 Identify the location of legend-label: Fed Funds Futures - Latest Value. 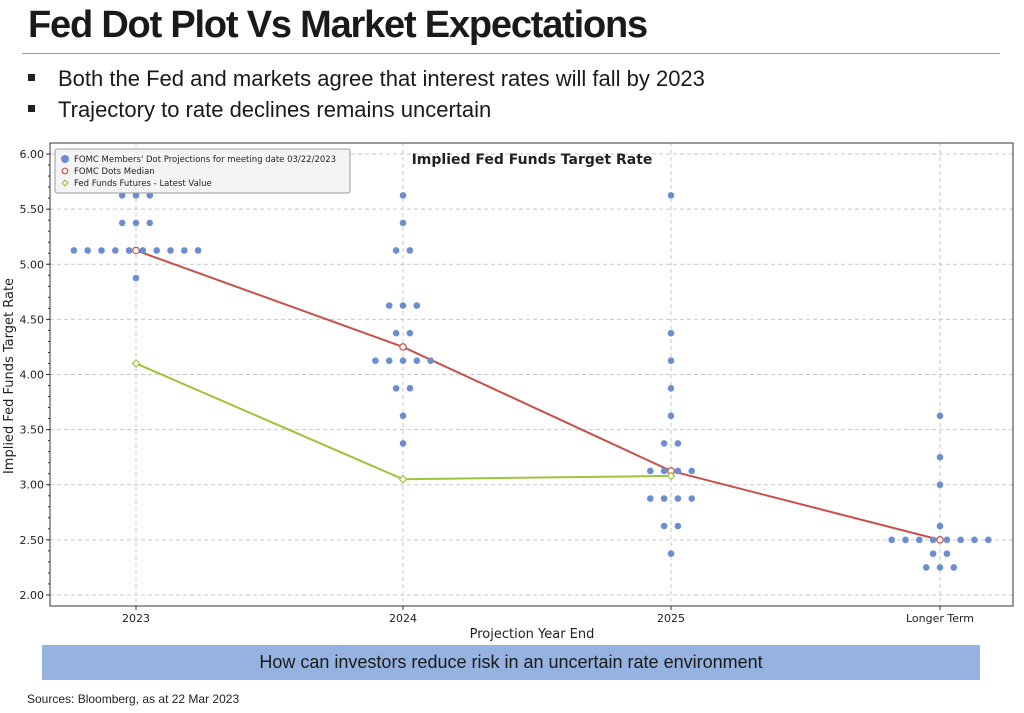
(143, 184).